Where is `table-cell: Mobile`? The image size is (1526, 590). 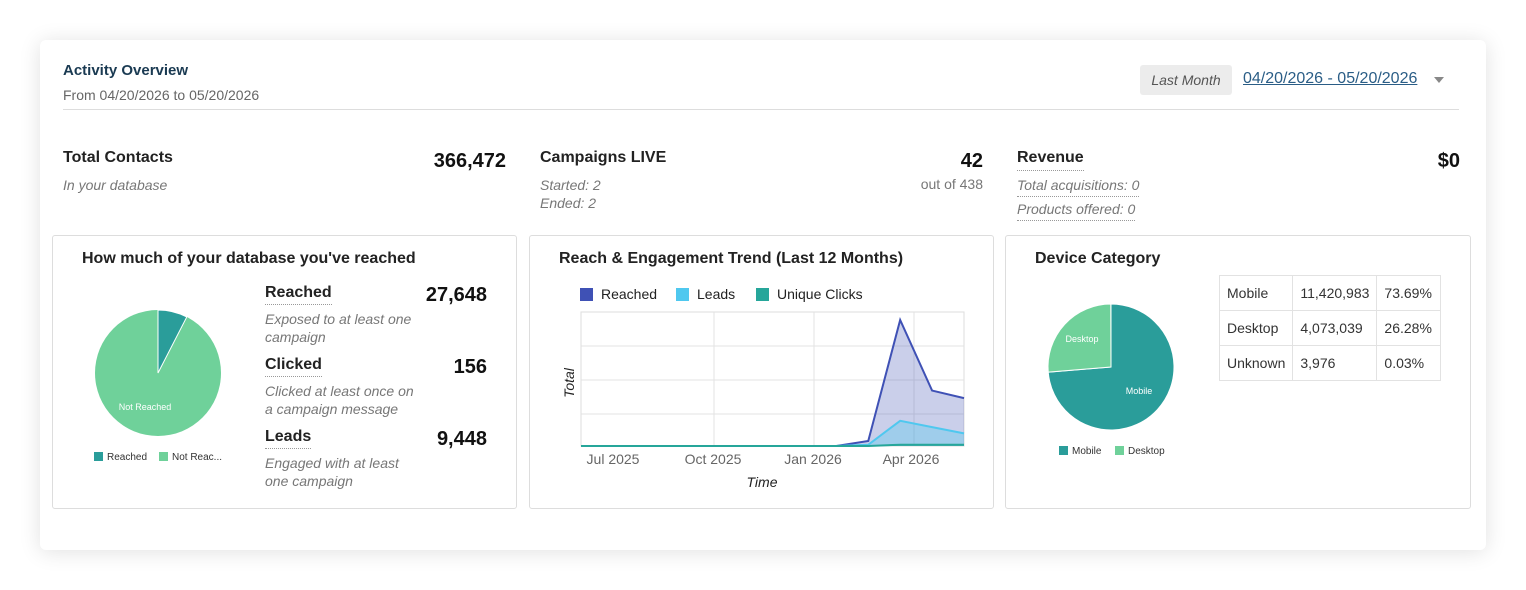
table-cell: Mobile is located at coordinates (1256, 293).